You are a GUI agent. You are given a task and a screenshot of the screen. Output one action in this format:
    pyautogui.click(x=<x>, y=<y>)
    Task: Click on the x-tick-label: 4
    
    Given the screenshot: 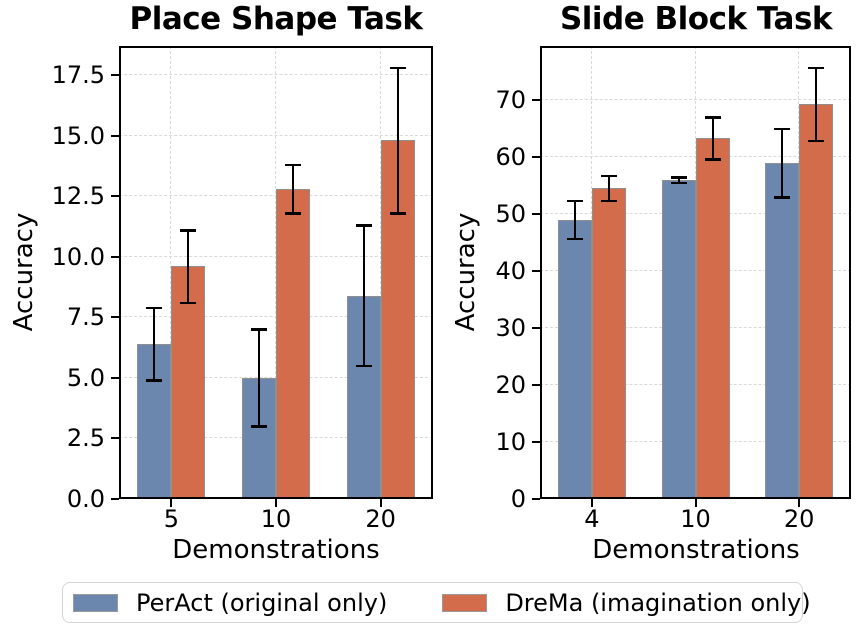 What is the action you would take?
    pyautogui.click(x=592, y=519)
    